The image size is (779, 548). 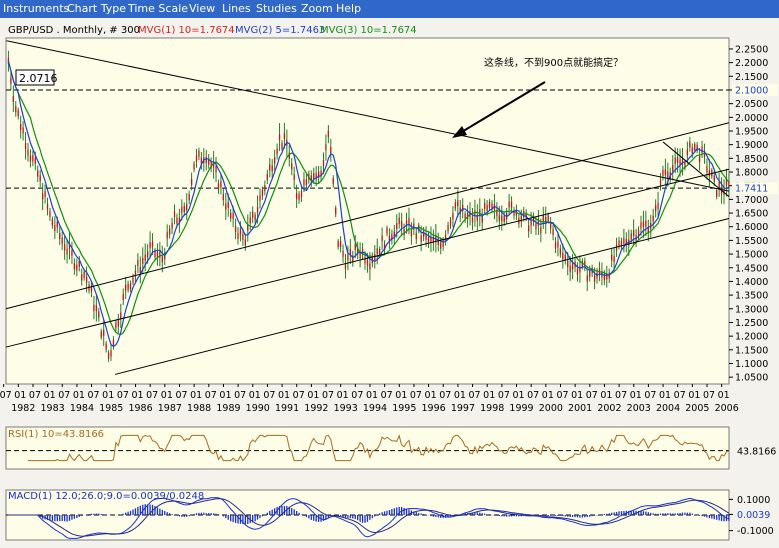 What do you see at coordinates (38, 78) in the screenshot?
I see `price-marker-label: 2.0716` at bounding box center [38, 78].